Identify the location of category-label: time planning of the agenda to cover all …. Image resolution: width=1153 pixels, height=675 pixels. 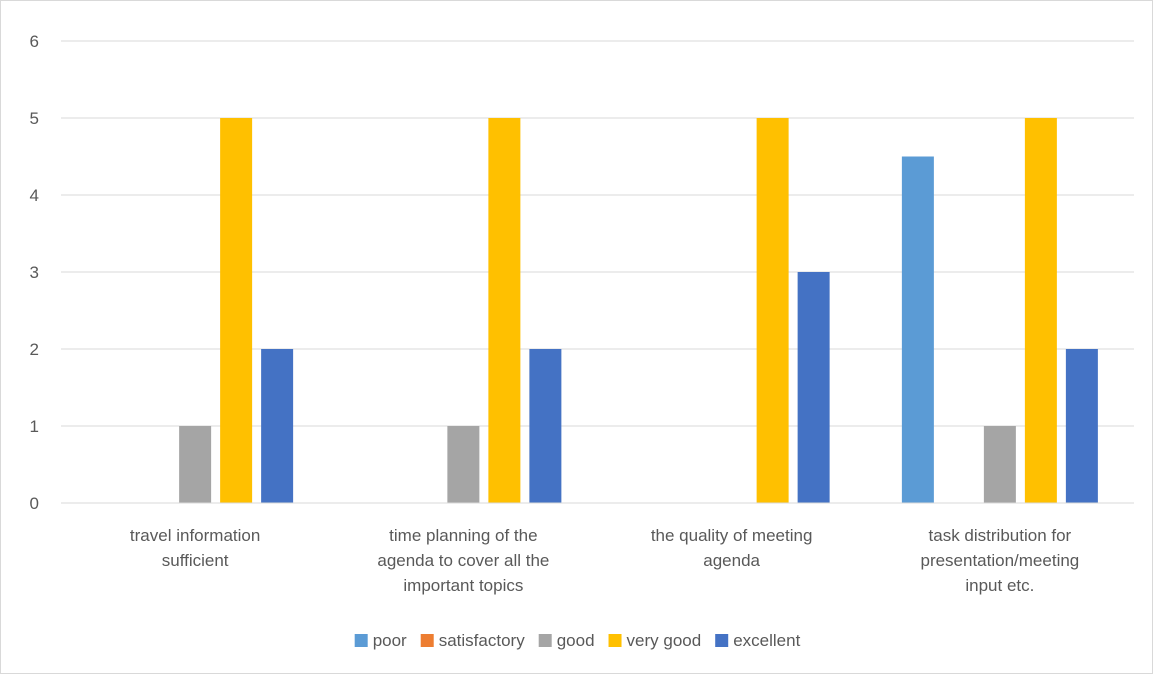
(463, 560).